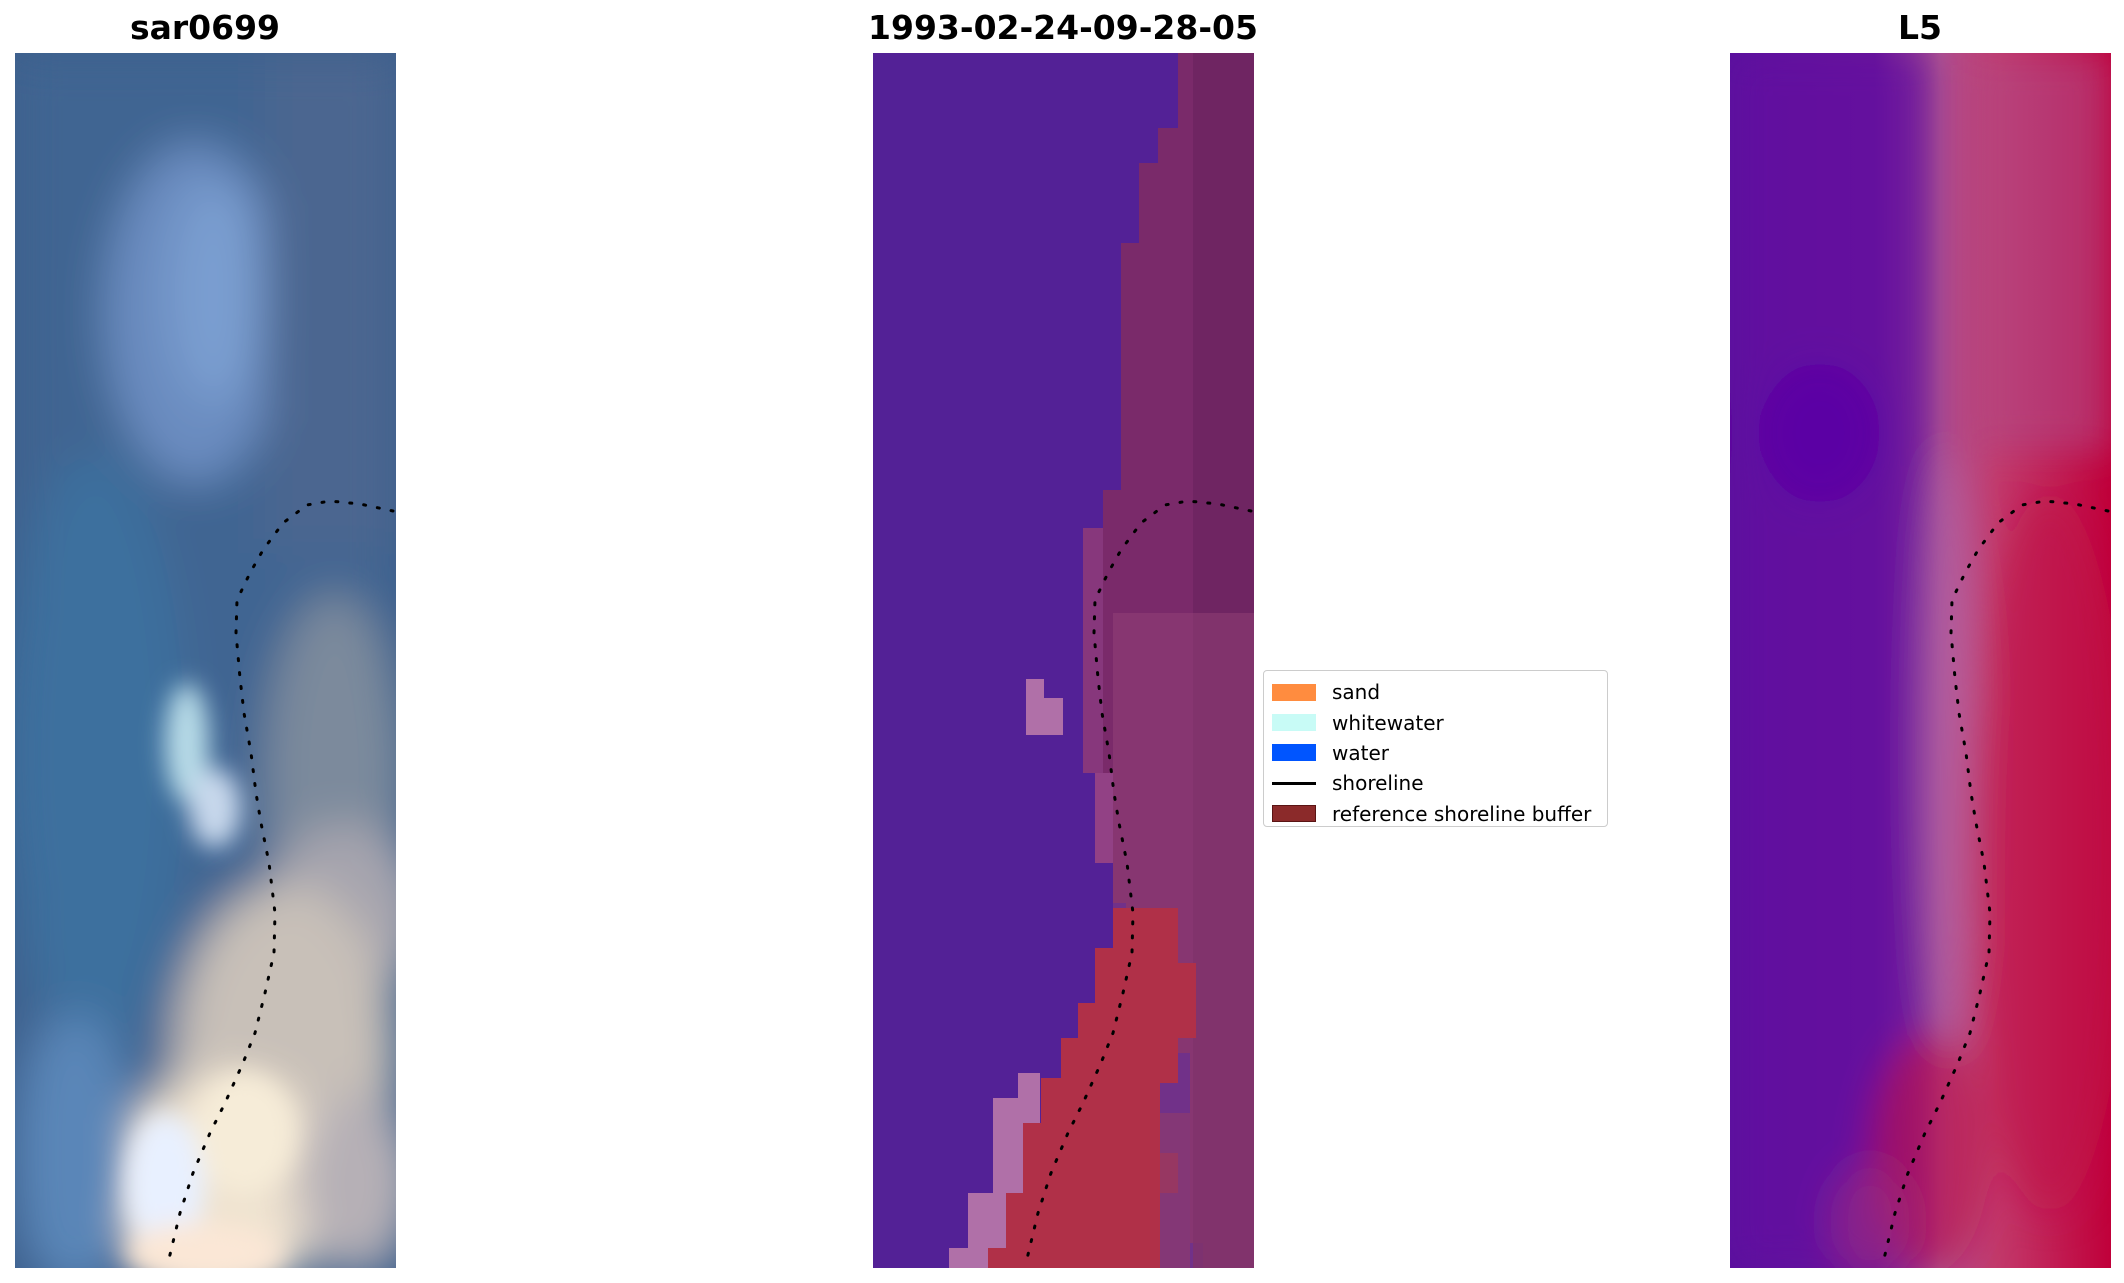  Describe the element at coordinates (1294, 814) in the screenshot. I see `reference-buffer-swatch` at that location.